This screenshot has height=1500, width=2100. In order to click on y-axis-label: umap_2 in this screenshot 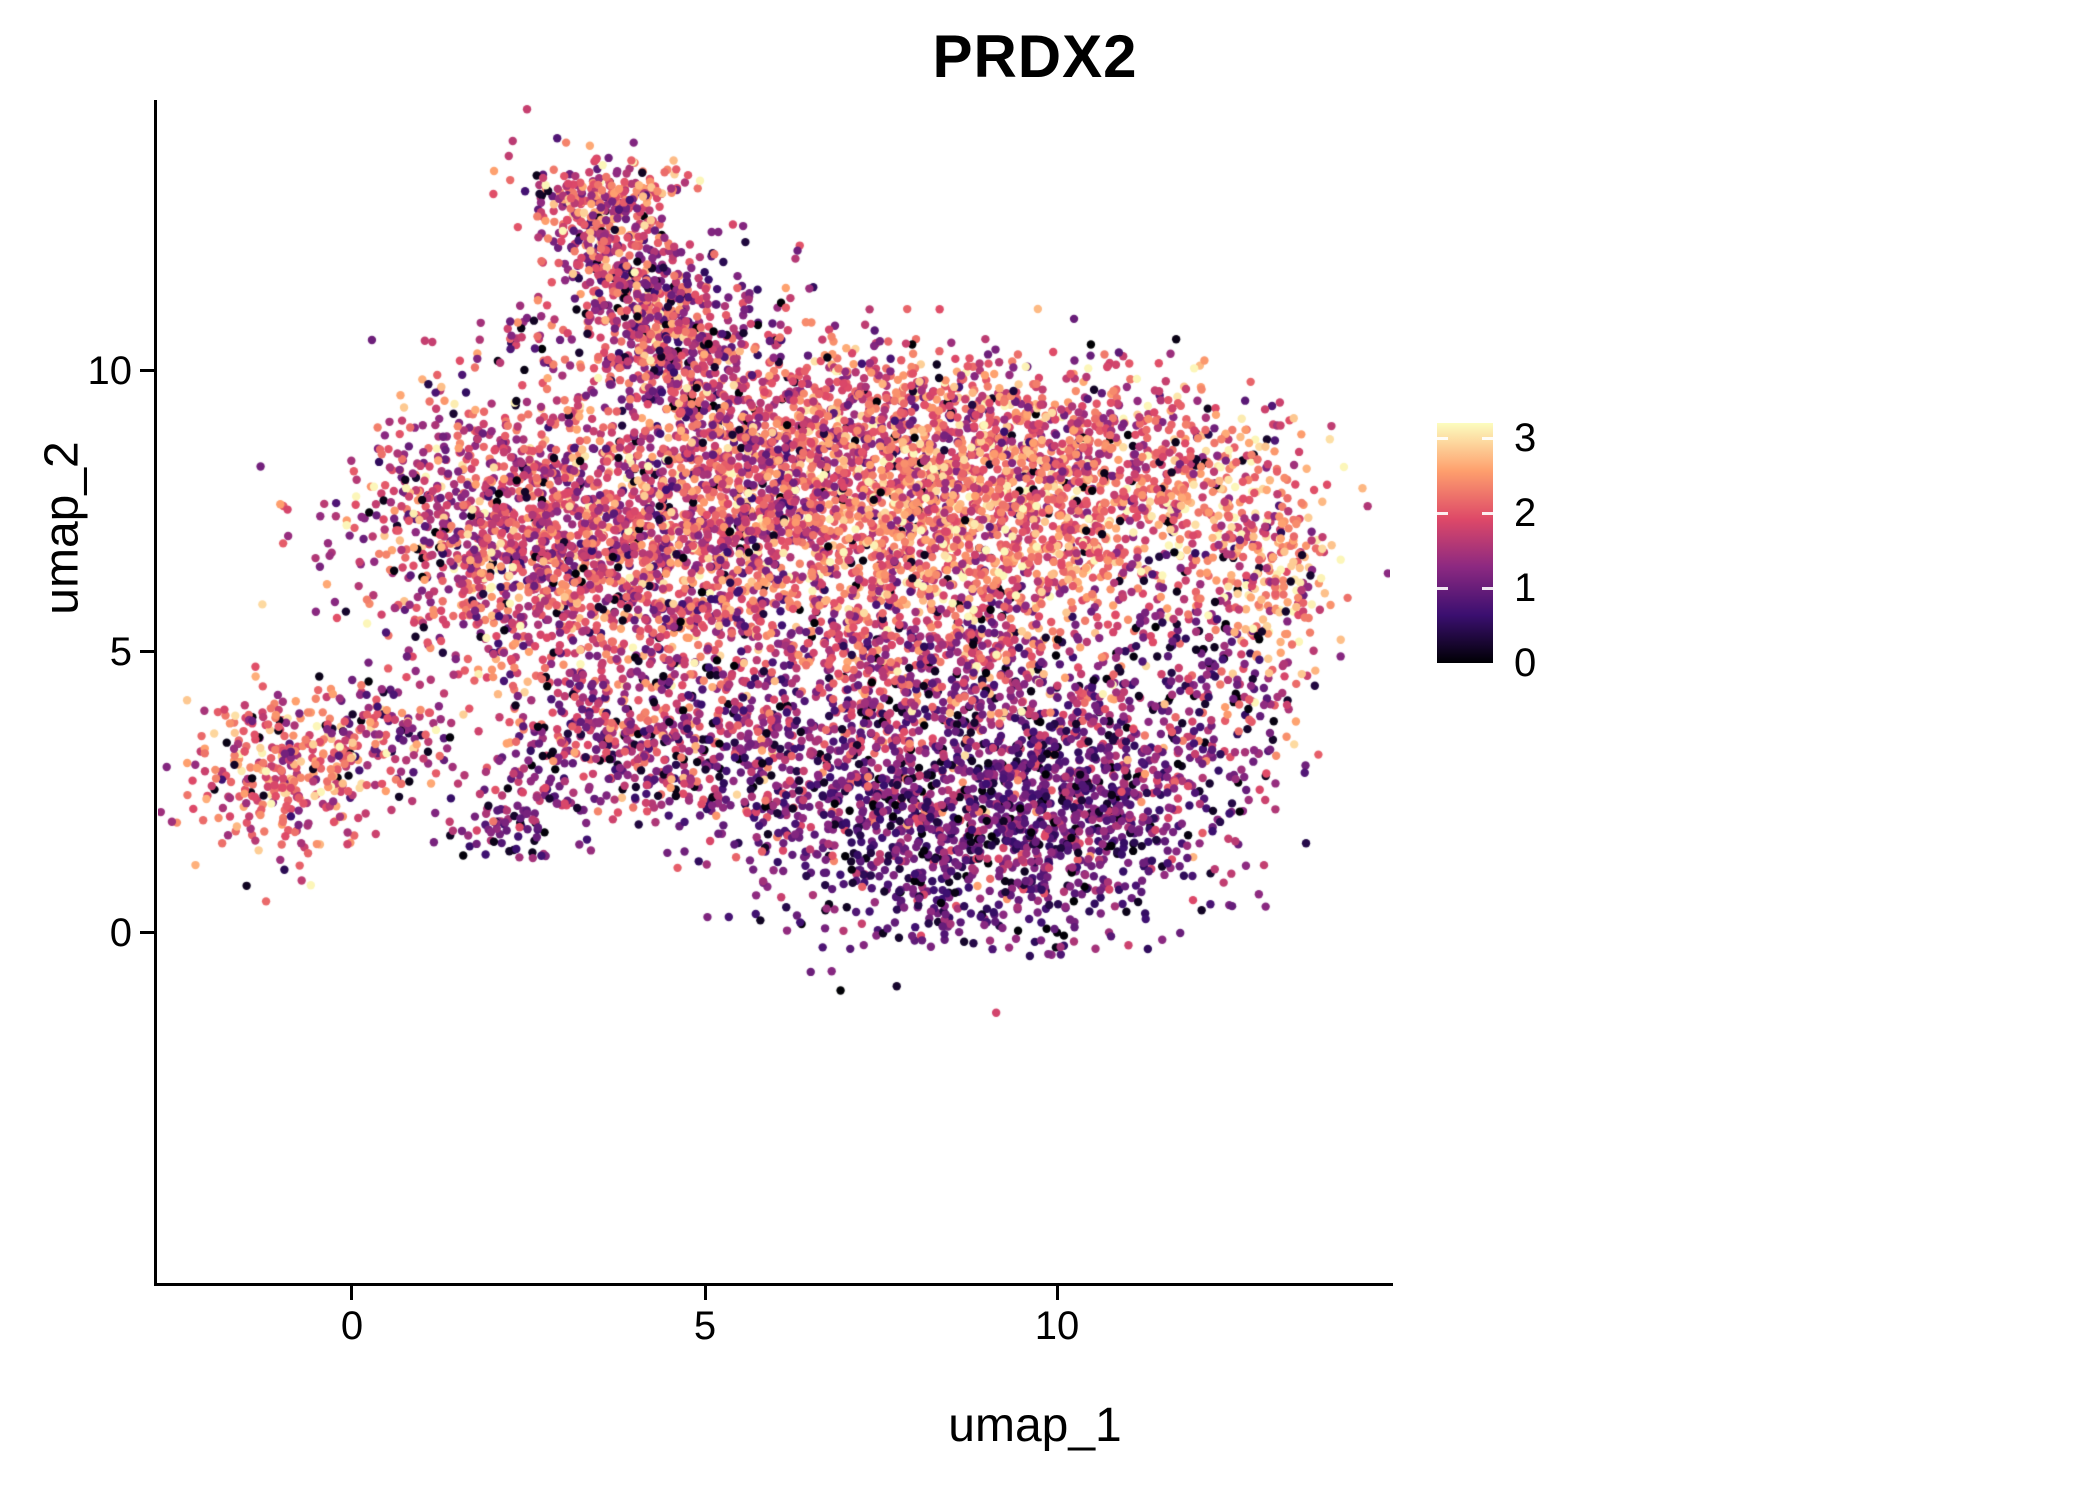, I will do `click(62, 528)`.